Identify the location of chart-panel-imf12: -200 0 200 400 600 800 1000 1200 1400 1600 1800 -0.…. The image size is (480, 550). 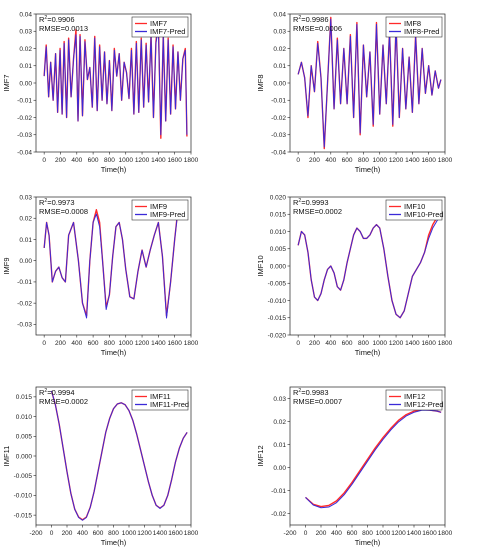
(354, 466).